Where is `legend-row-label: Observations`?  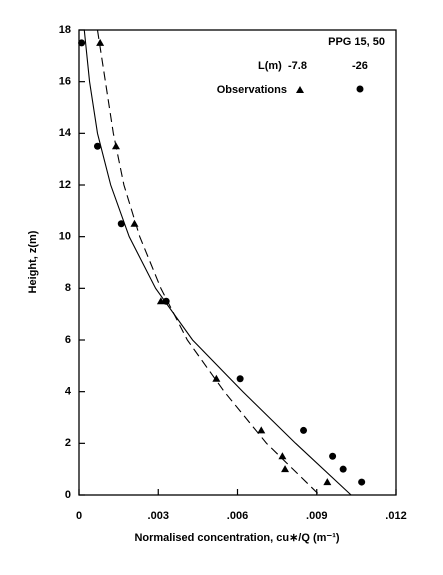
legend-row-label: Observations is located at coordinates (252, 90).